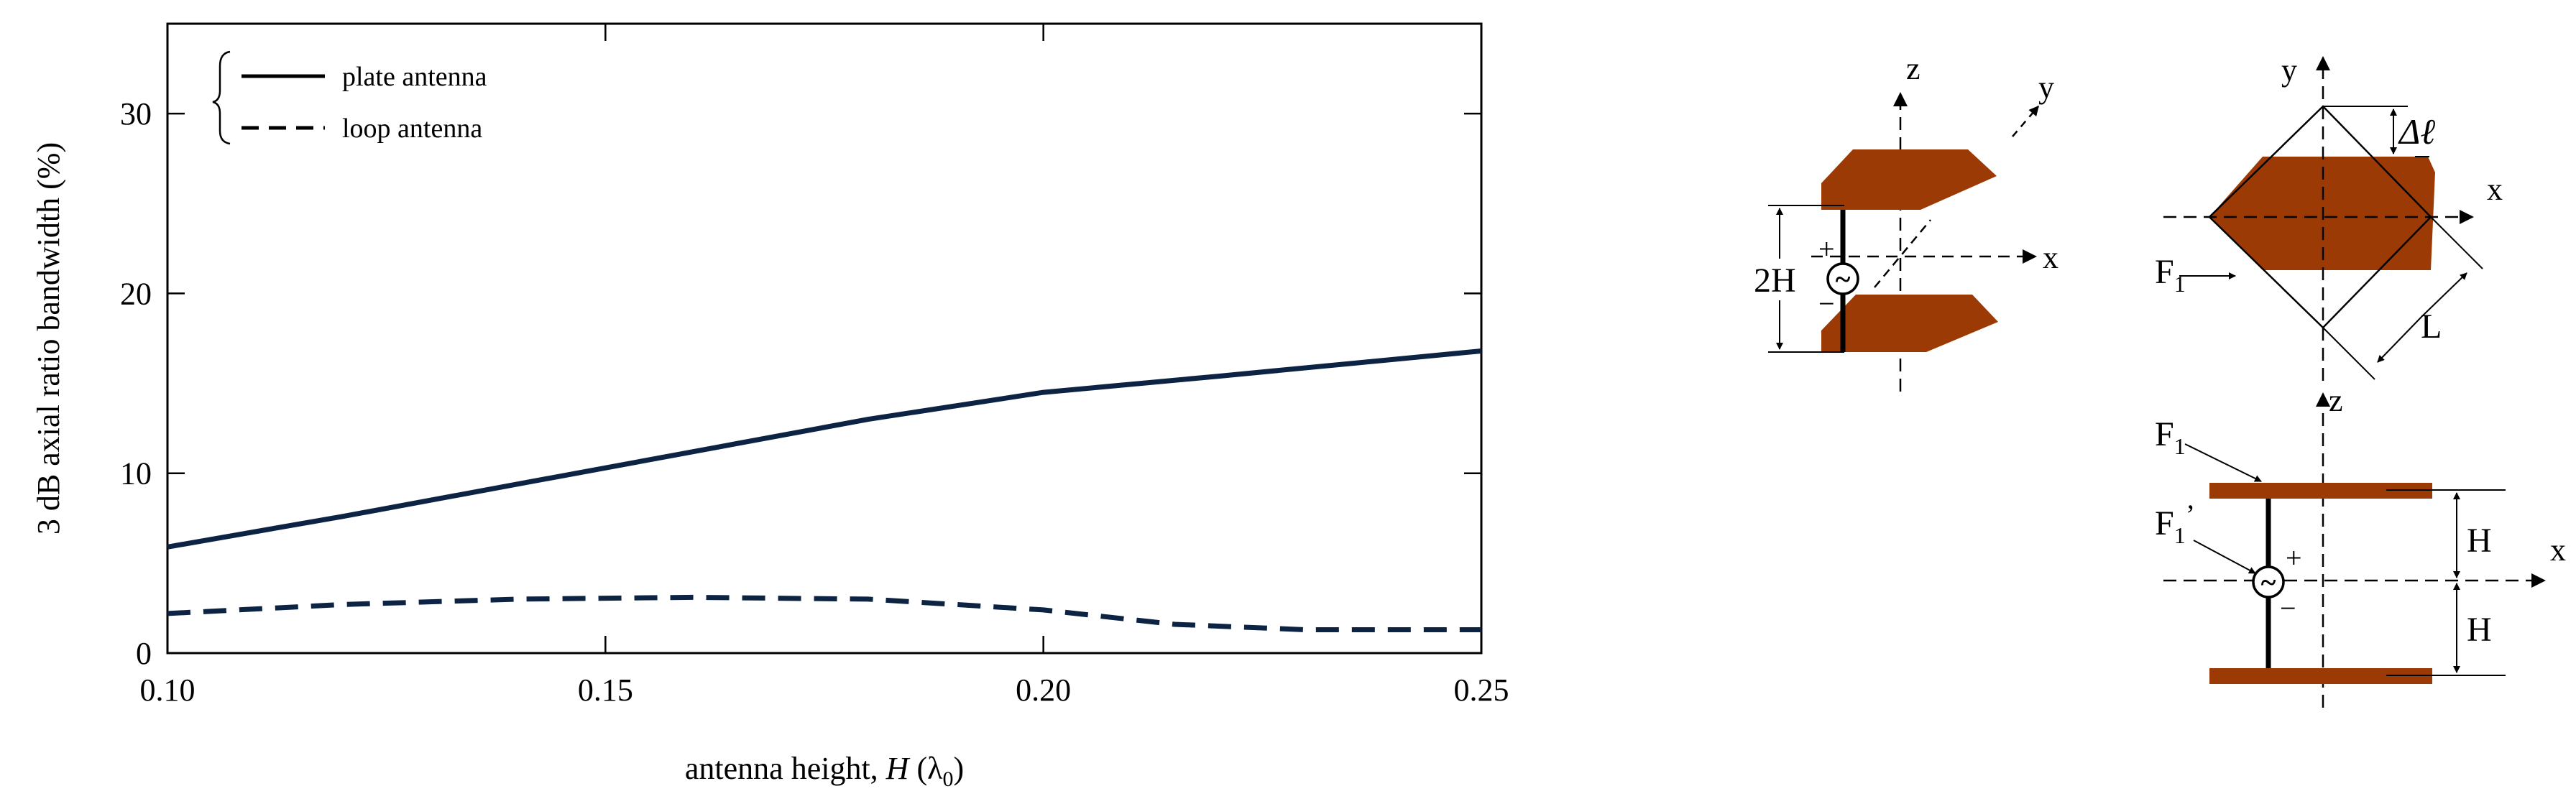  Describe the element at coordinates (824, 449) in the screenshot. I see `series-line-plate` at that location.